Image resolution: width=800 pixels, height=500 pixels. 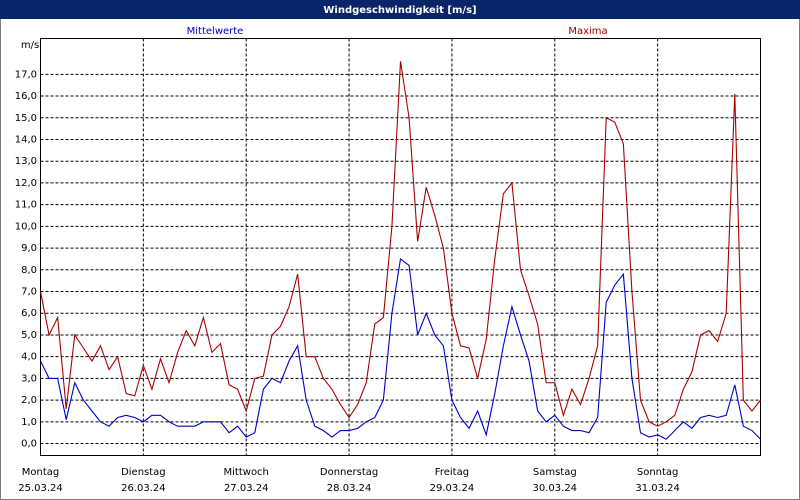 What do you see at coordinates (587, 31) in the screenshot?
I see `legend-entry: Maxima` at bounding box center [587, 31].